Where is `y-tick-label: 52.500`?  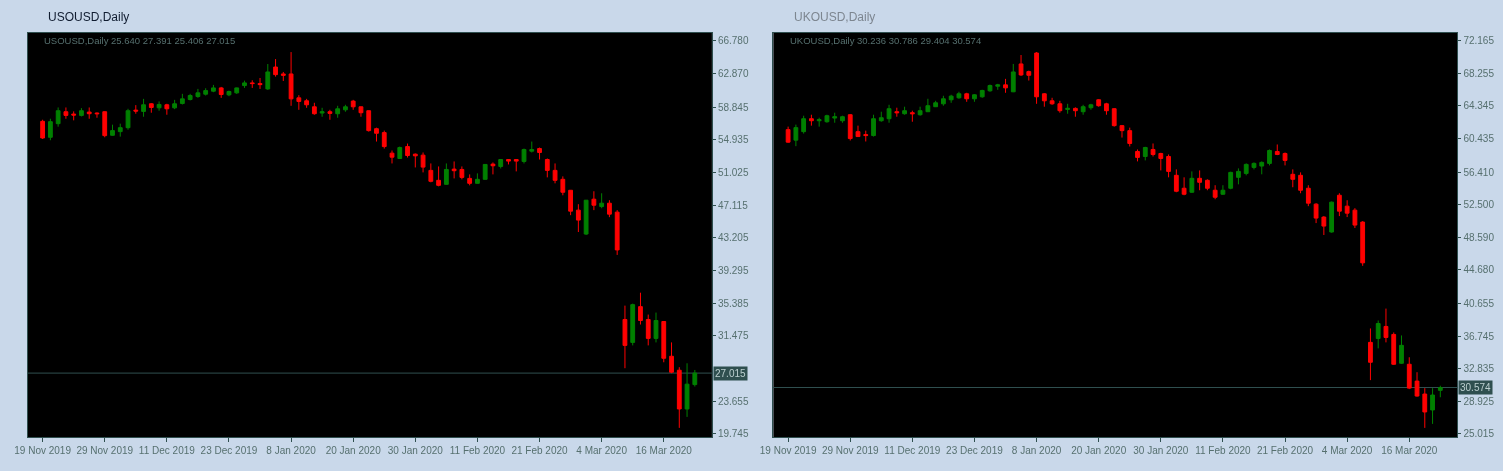 y-tick-label: 52.500 is located at coordinates (1479, 205).